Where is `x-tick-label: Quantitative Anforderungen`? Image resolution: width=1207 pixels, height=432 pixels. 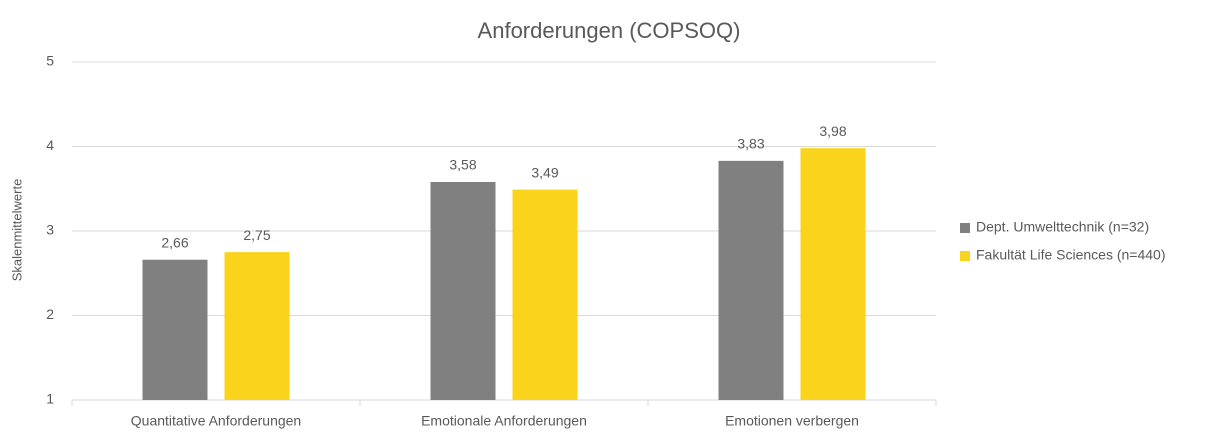 x-tick-label: Quantitative Anforderungen is located at coordinates (216, 421).